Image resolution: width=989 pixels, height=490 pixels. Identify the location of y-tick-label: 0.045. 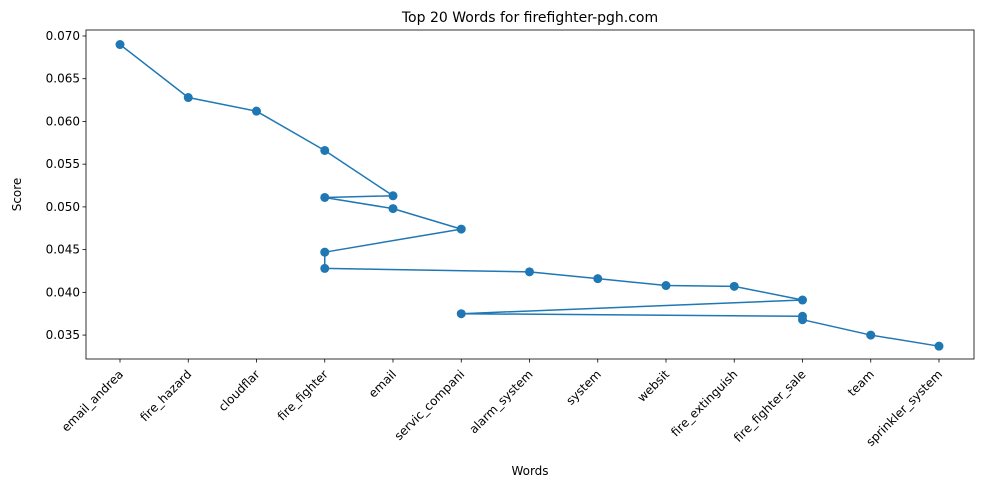
(63, 250).